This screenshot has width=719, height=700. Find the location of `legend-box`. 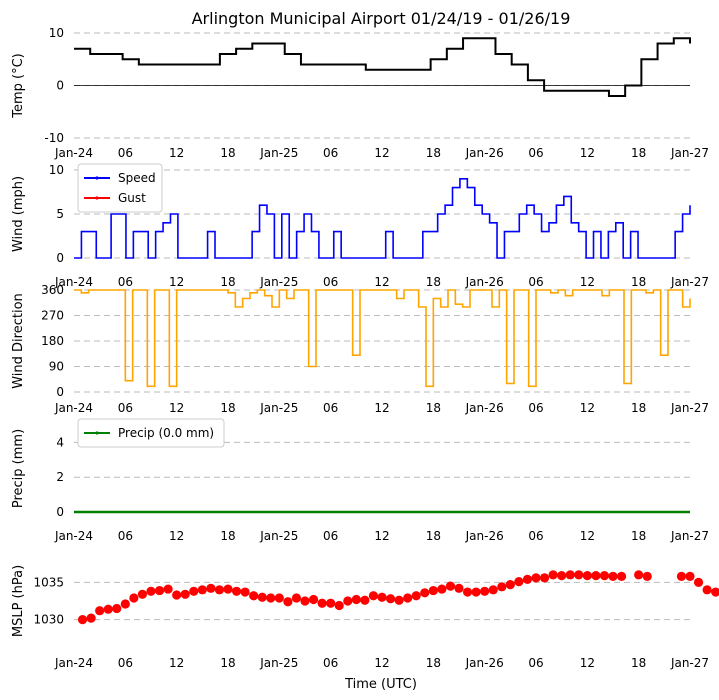

legend-box is located at coordinates (151, 433).